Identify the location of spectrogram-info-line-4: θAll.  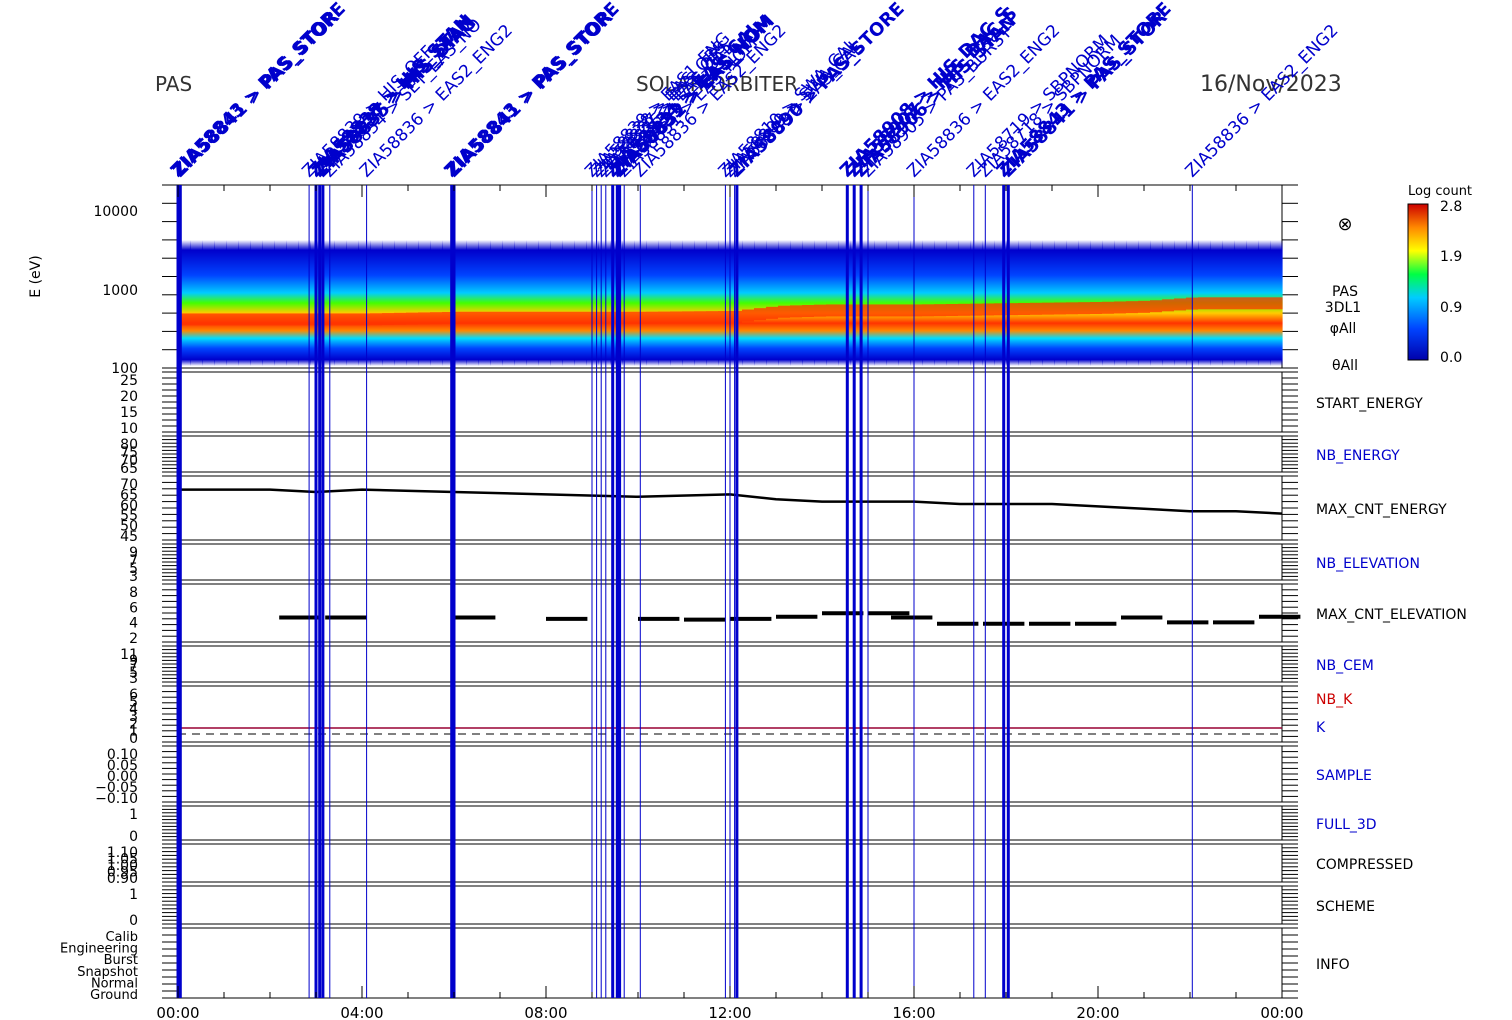
(1345, 366).